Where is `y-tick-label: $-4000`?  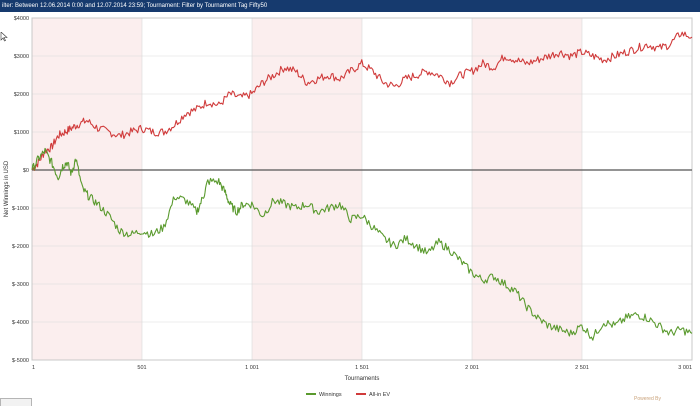 y-tick-label: $-4000 is located at coordinates (20, 323).